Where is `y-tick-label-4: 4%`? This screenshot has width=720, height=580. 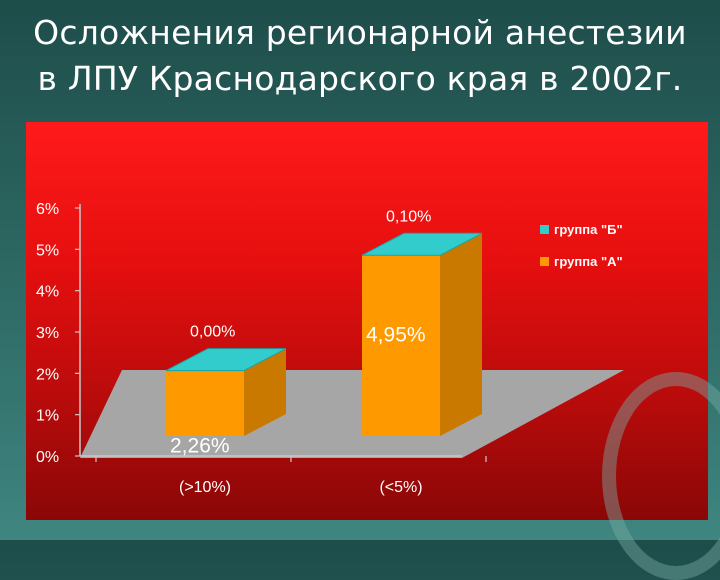 y-tick-label-4: 4% is located at coordinates (47, 292).